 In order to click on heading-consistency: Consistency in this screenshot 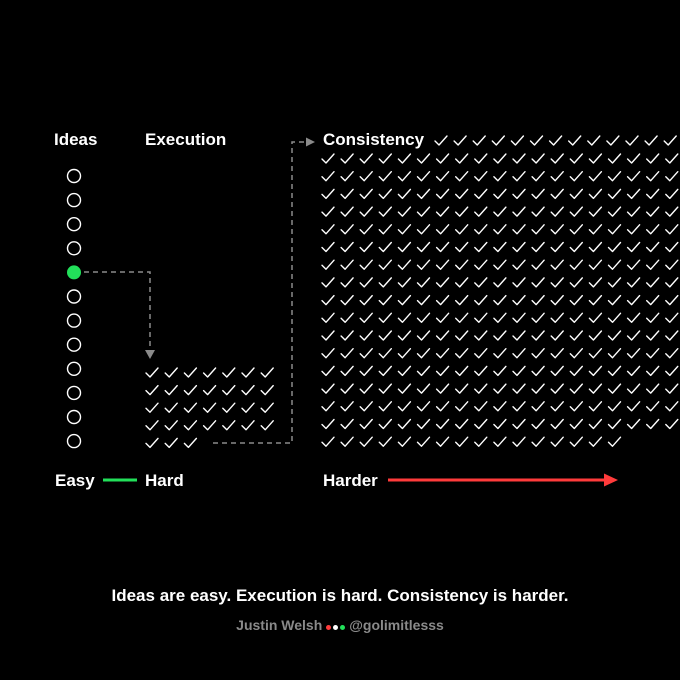, I will do `click(374, 139)`.